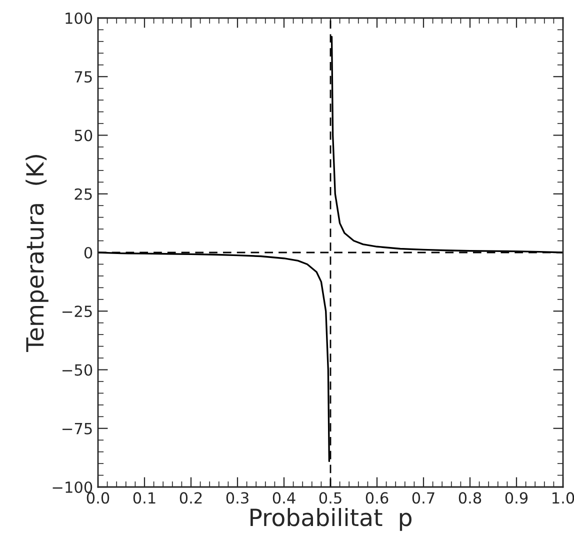  Describe the element at coordinates (77, 312) in the screenshot. I see `y-tick-label: −25` at that location.